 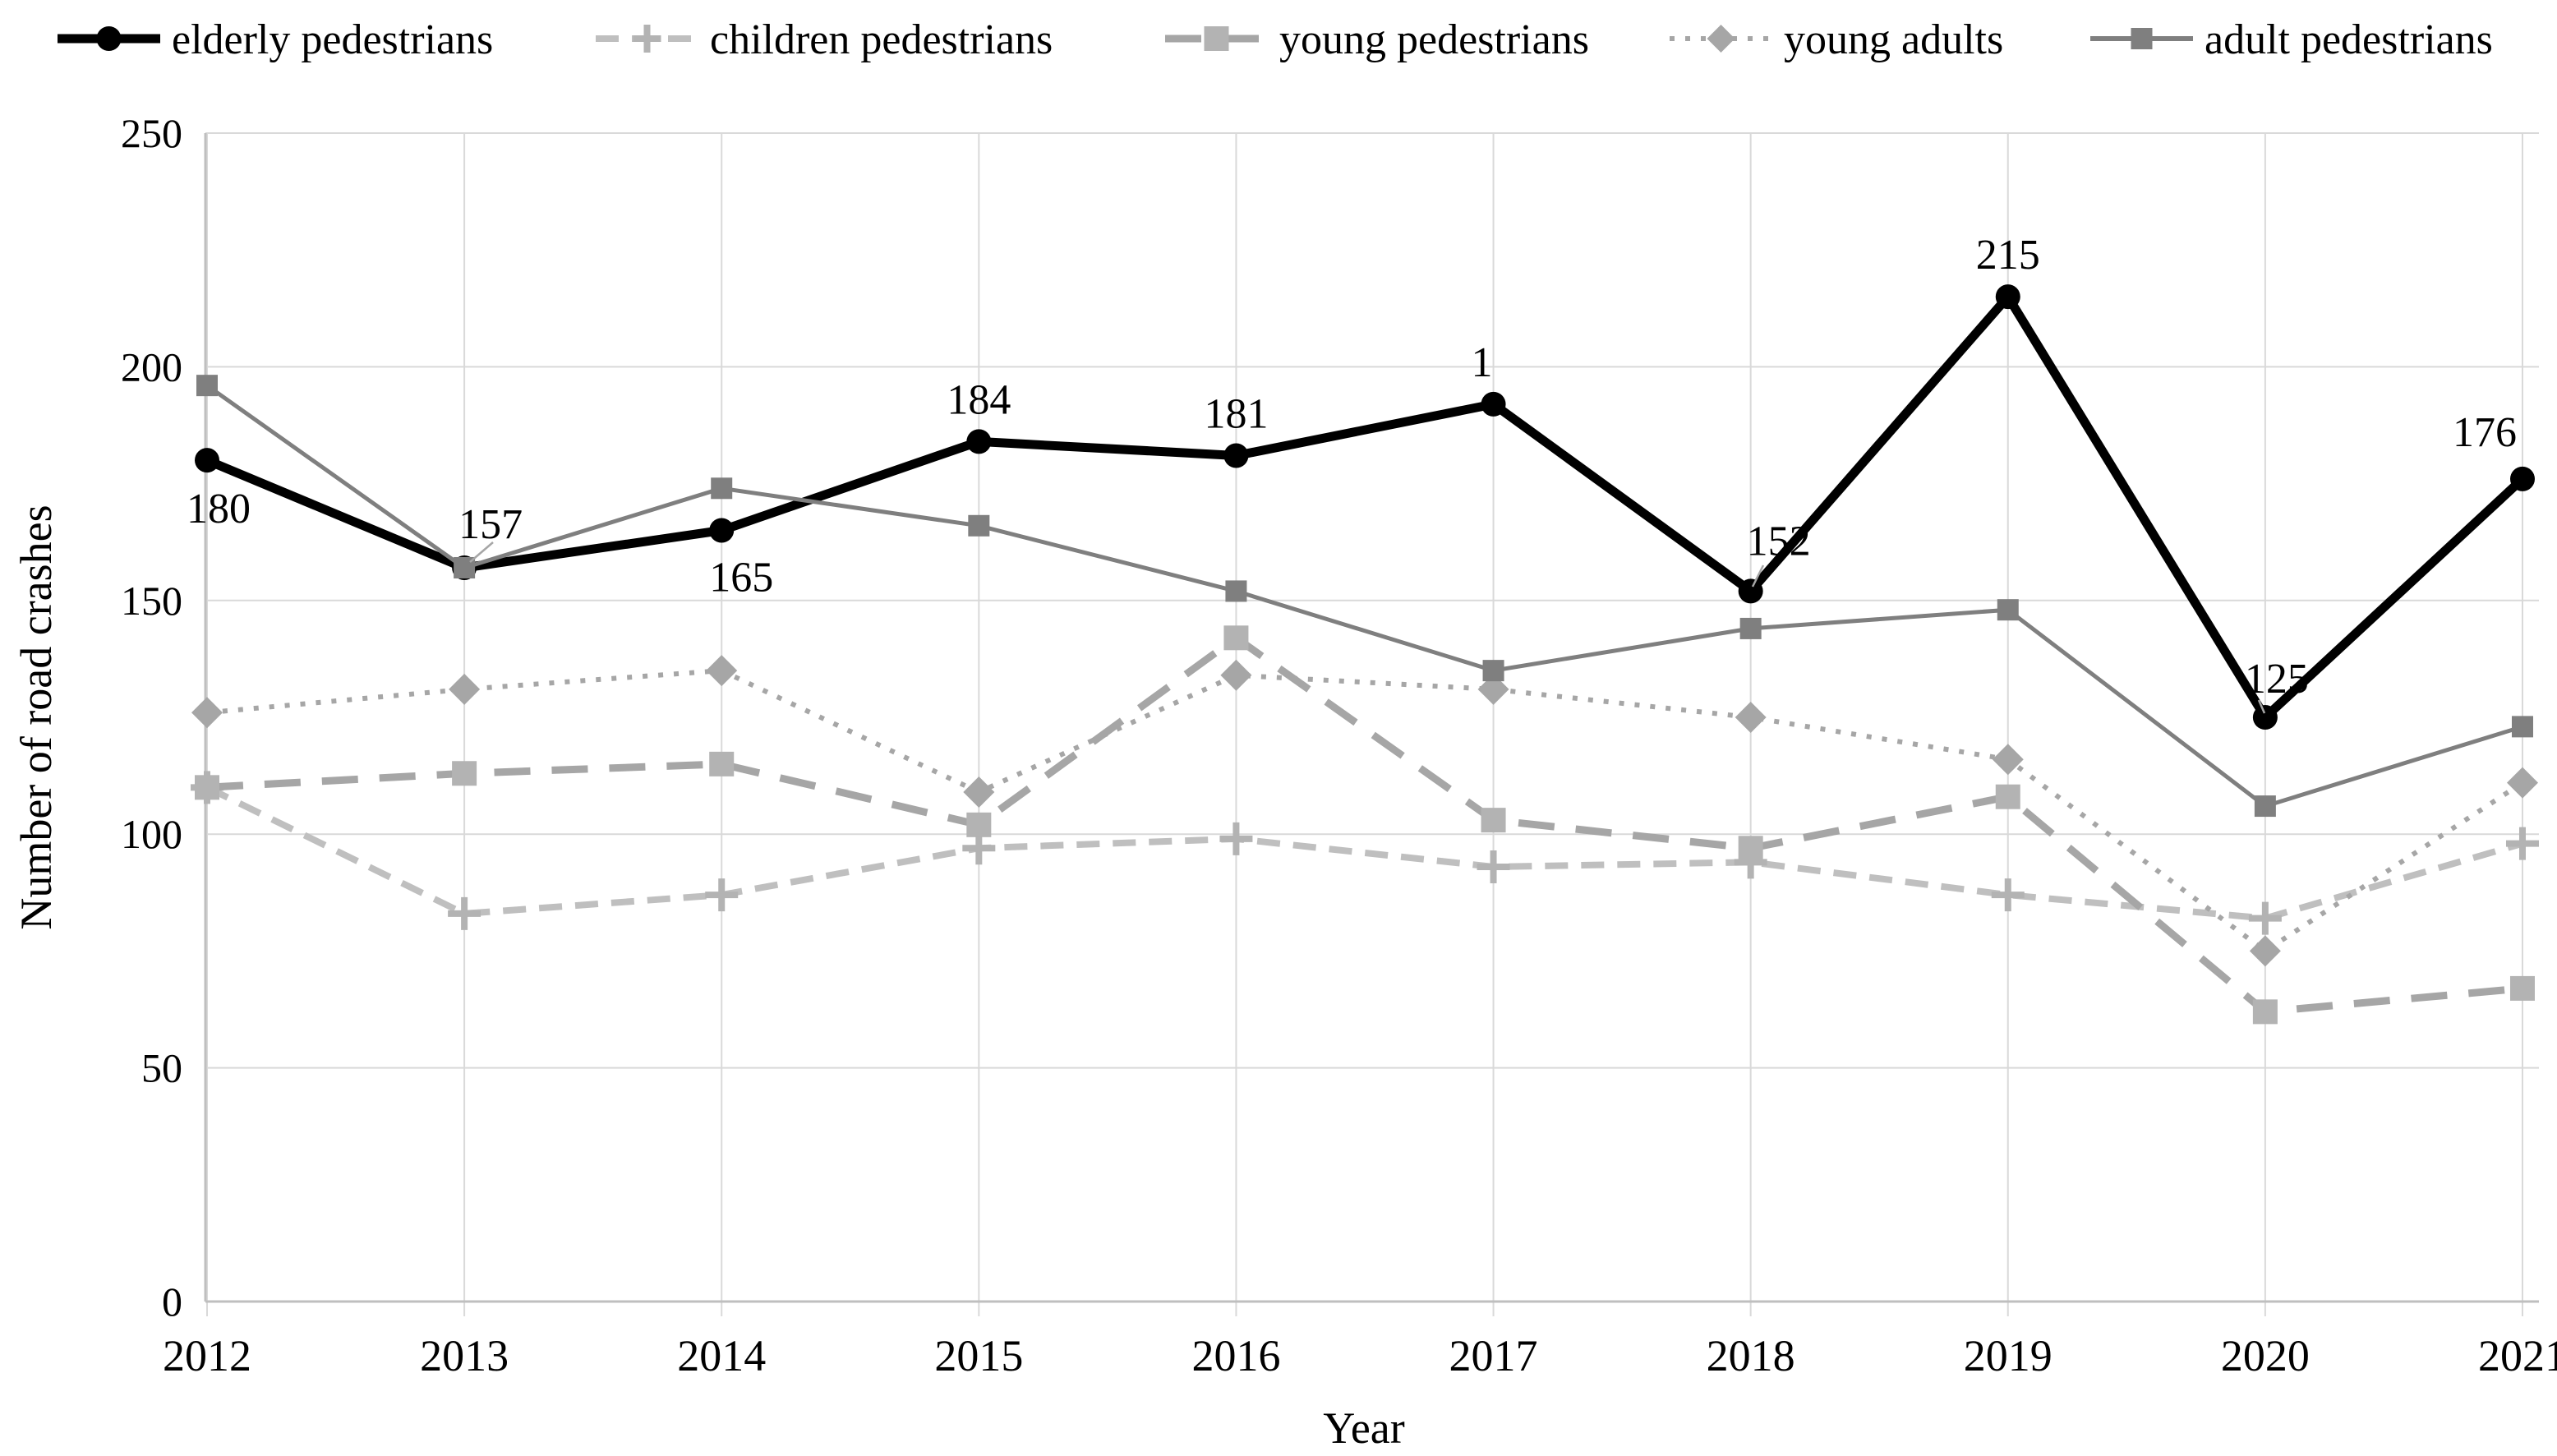 What do you see at coordinates (1434, 39) in the screenshot?
I see `legend-label: young pedestrians` at bounding box center [1434, 39].